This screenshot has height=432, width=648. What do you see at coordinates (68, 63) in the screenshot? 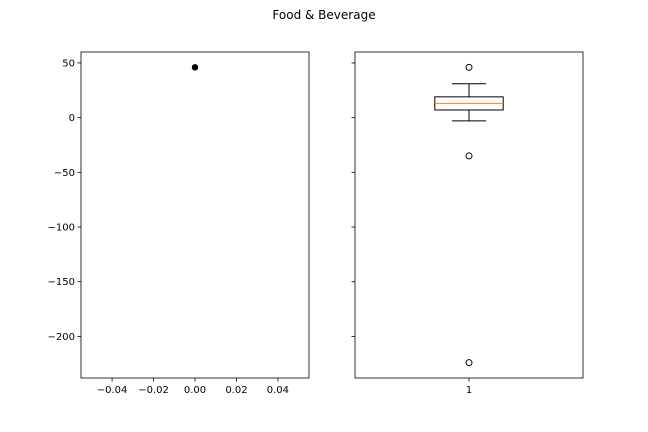
I see `y-tick-label: 50` at bounding box center [68, 63].